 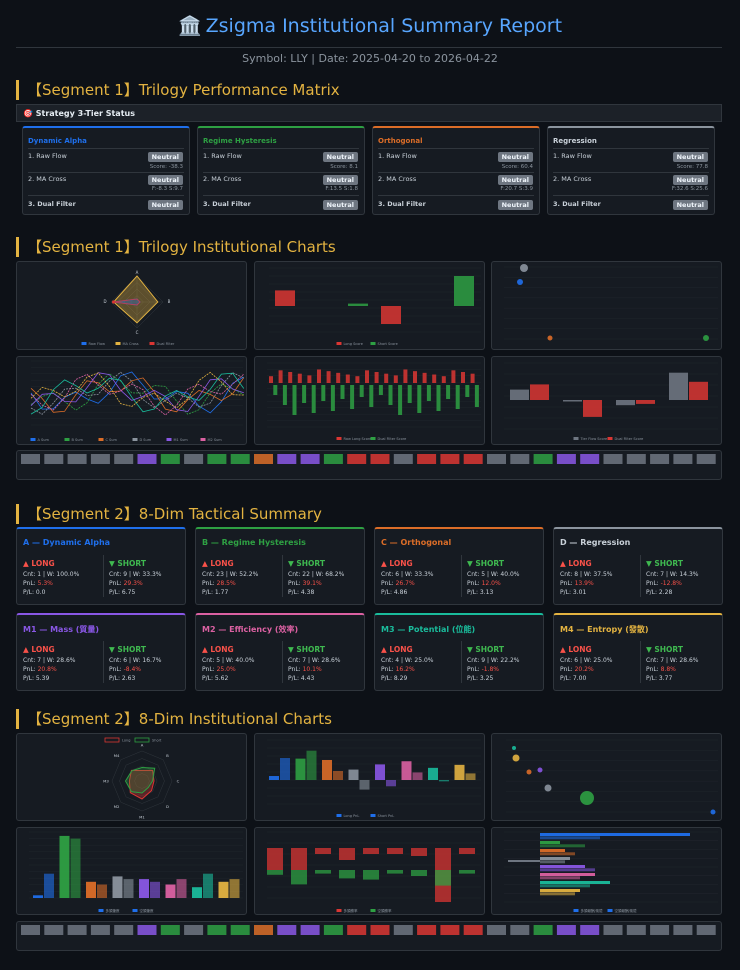 I want to click on legend-label: 多頭報酬/風險, so click(x=592, y=910).